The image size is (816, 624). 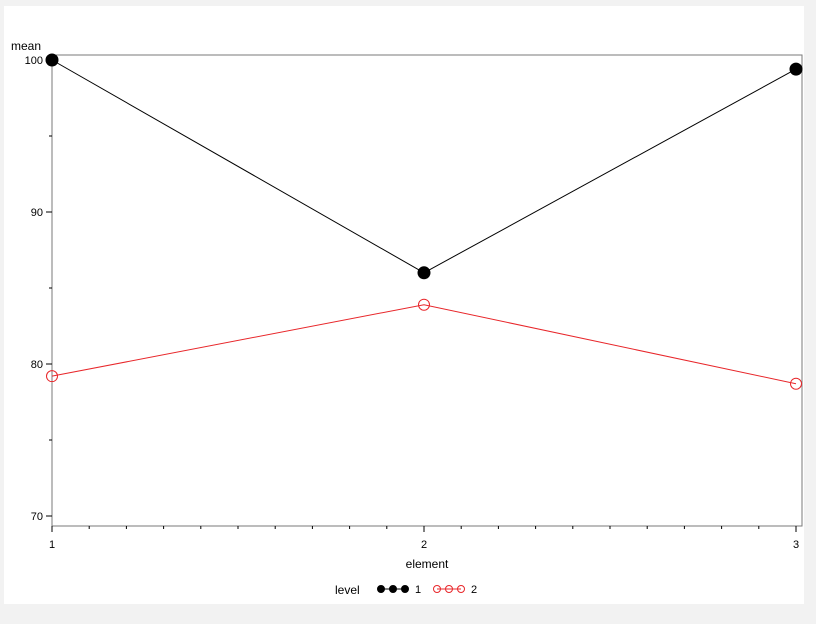 What do you see at coordinates (37, 365) in the screenshot?
I see `y-tick-label: 80` at bounding box center [37, 365].